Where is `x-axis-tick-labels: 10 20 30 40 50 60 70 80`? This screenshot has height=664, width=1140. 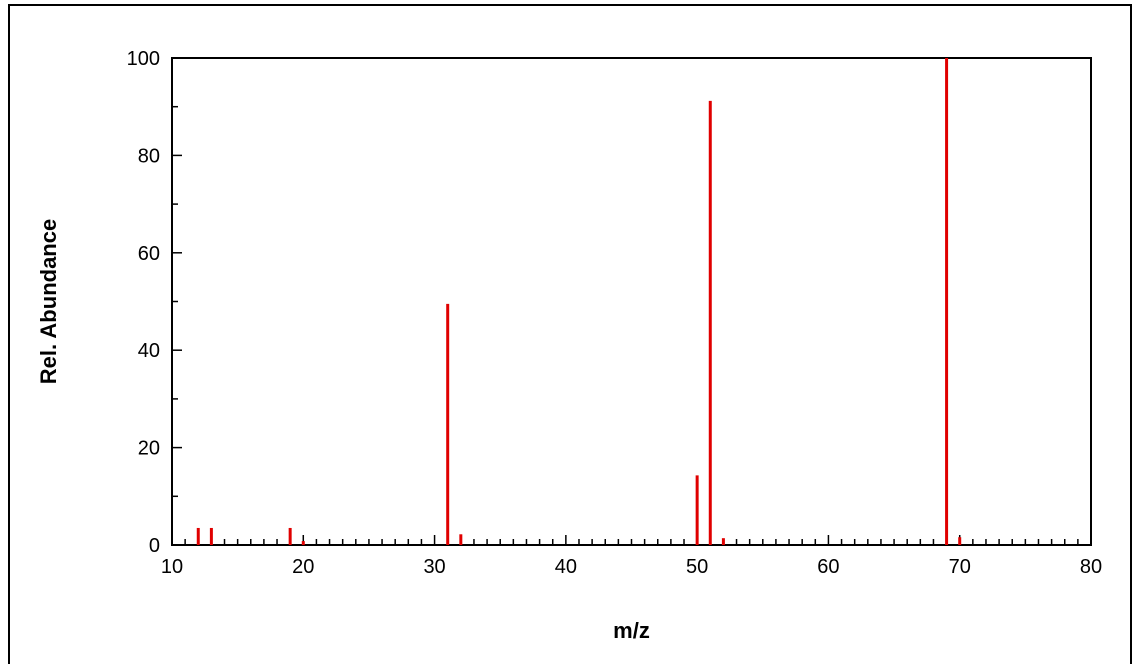 x-axis-tick-labels: 10 20 30 40 50 60 70 80 is located at coordinates (631, 567).